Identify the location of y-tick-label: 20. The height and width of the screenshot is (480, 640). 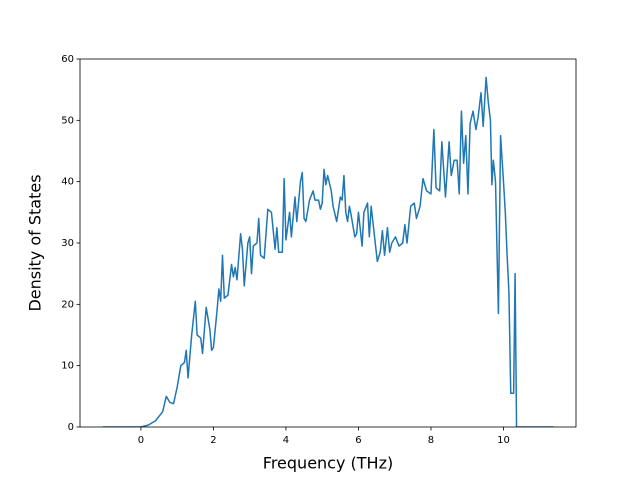
(67, 304).